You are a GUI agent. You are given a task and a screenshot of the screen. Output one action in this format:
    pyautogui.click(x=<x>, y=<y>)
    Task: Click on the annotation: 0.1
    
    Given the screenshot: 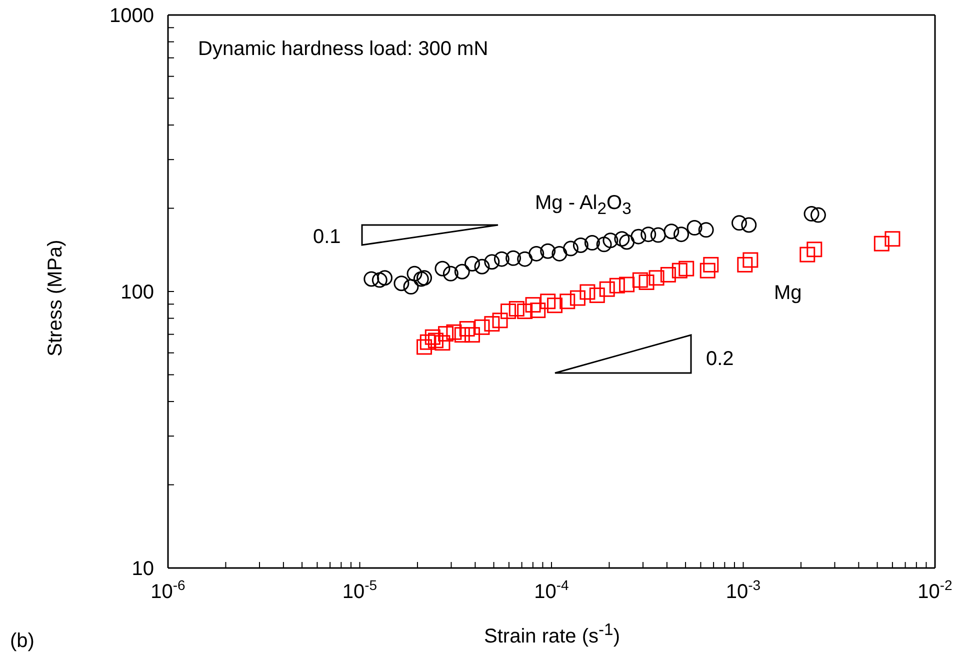 What is the action you would take?
    pyautogui.click(x=327, y=237)
    